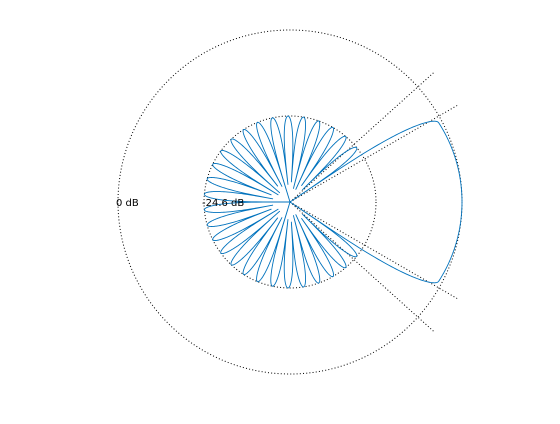  Describe the element at coordinates (180, 203) in the screenshot. I see `ring-labels: 0 dB -24.6 dB` at that location.